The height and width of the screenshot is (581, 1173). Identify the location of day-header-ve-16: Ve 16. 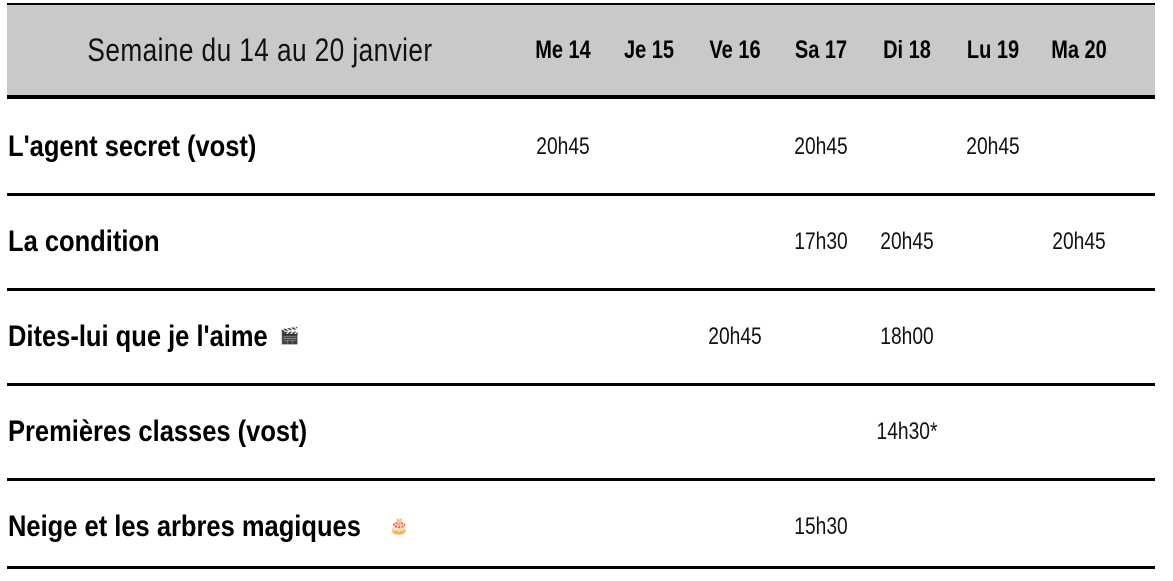
(735, 49).